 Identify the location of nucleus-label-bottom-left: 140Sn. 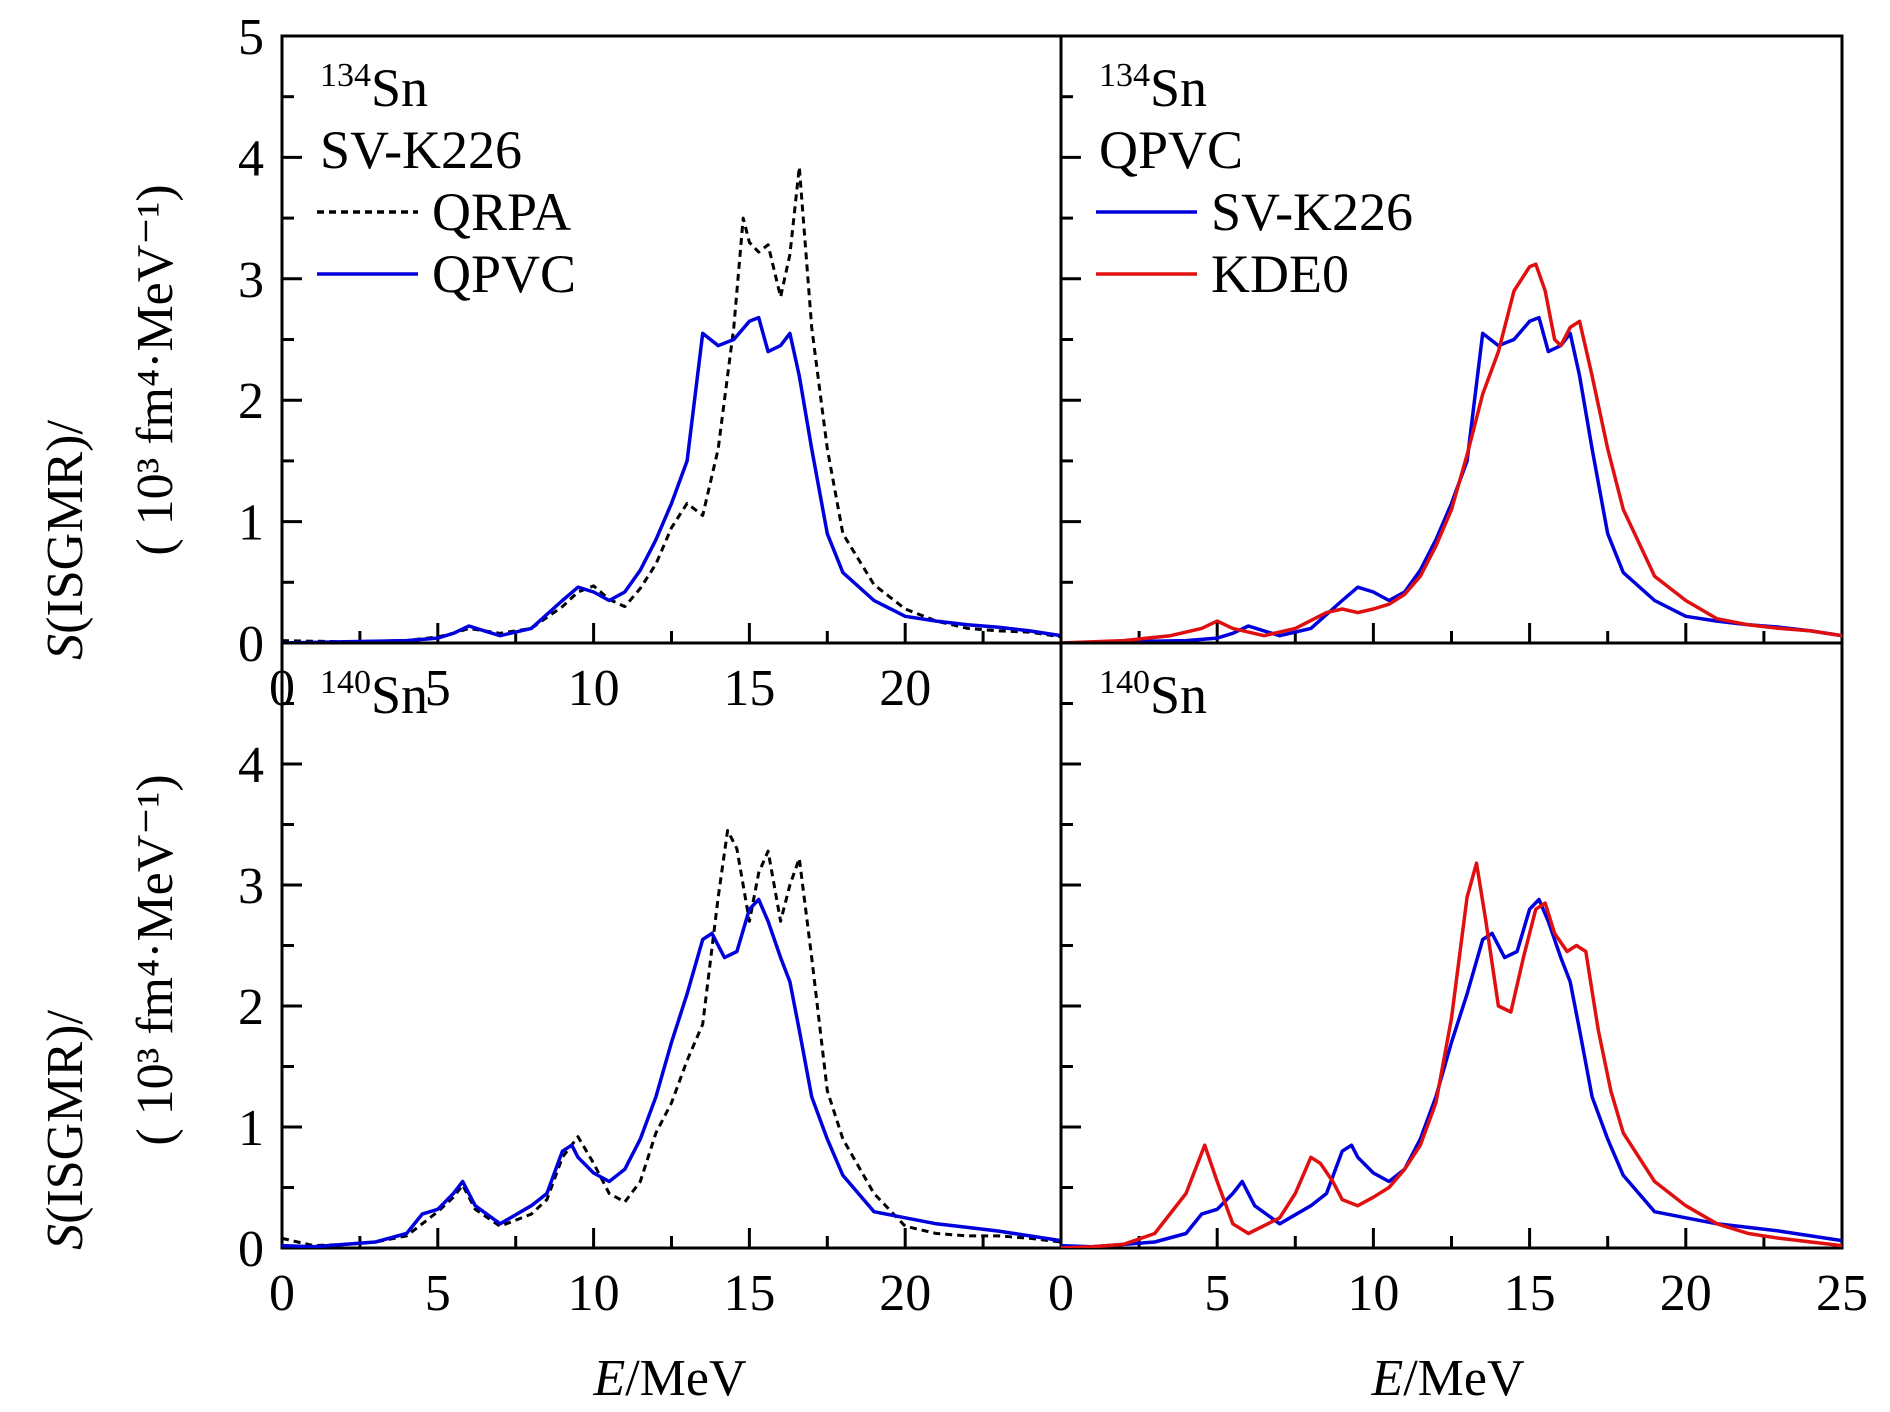
(374, 694).